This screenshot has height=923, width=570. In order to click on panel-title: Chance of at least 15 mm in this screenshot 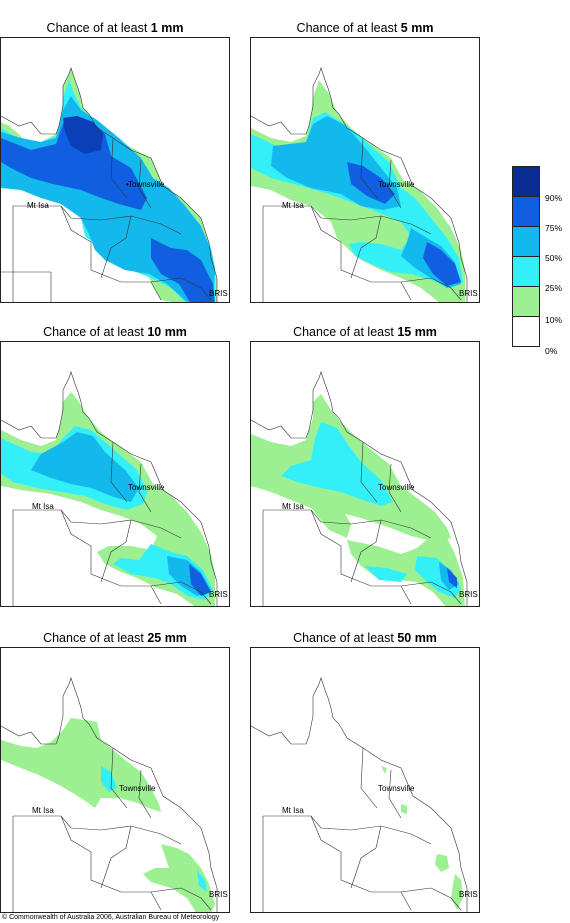, I will do `click(365, 332)`.